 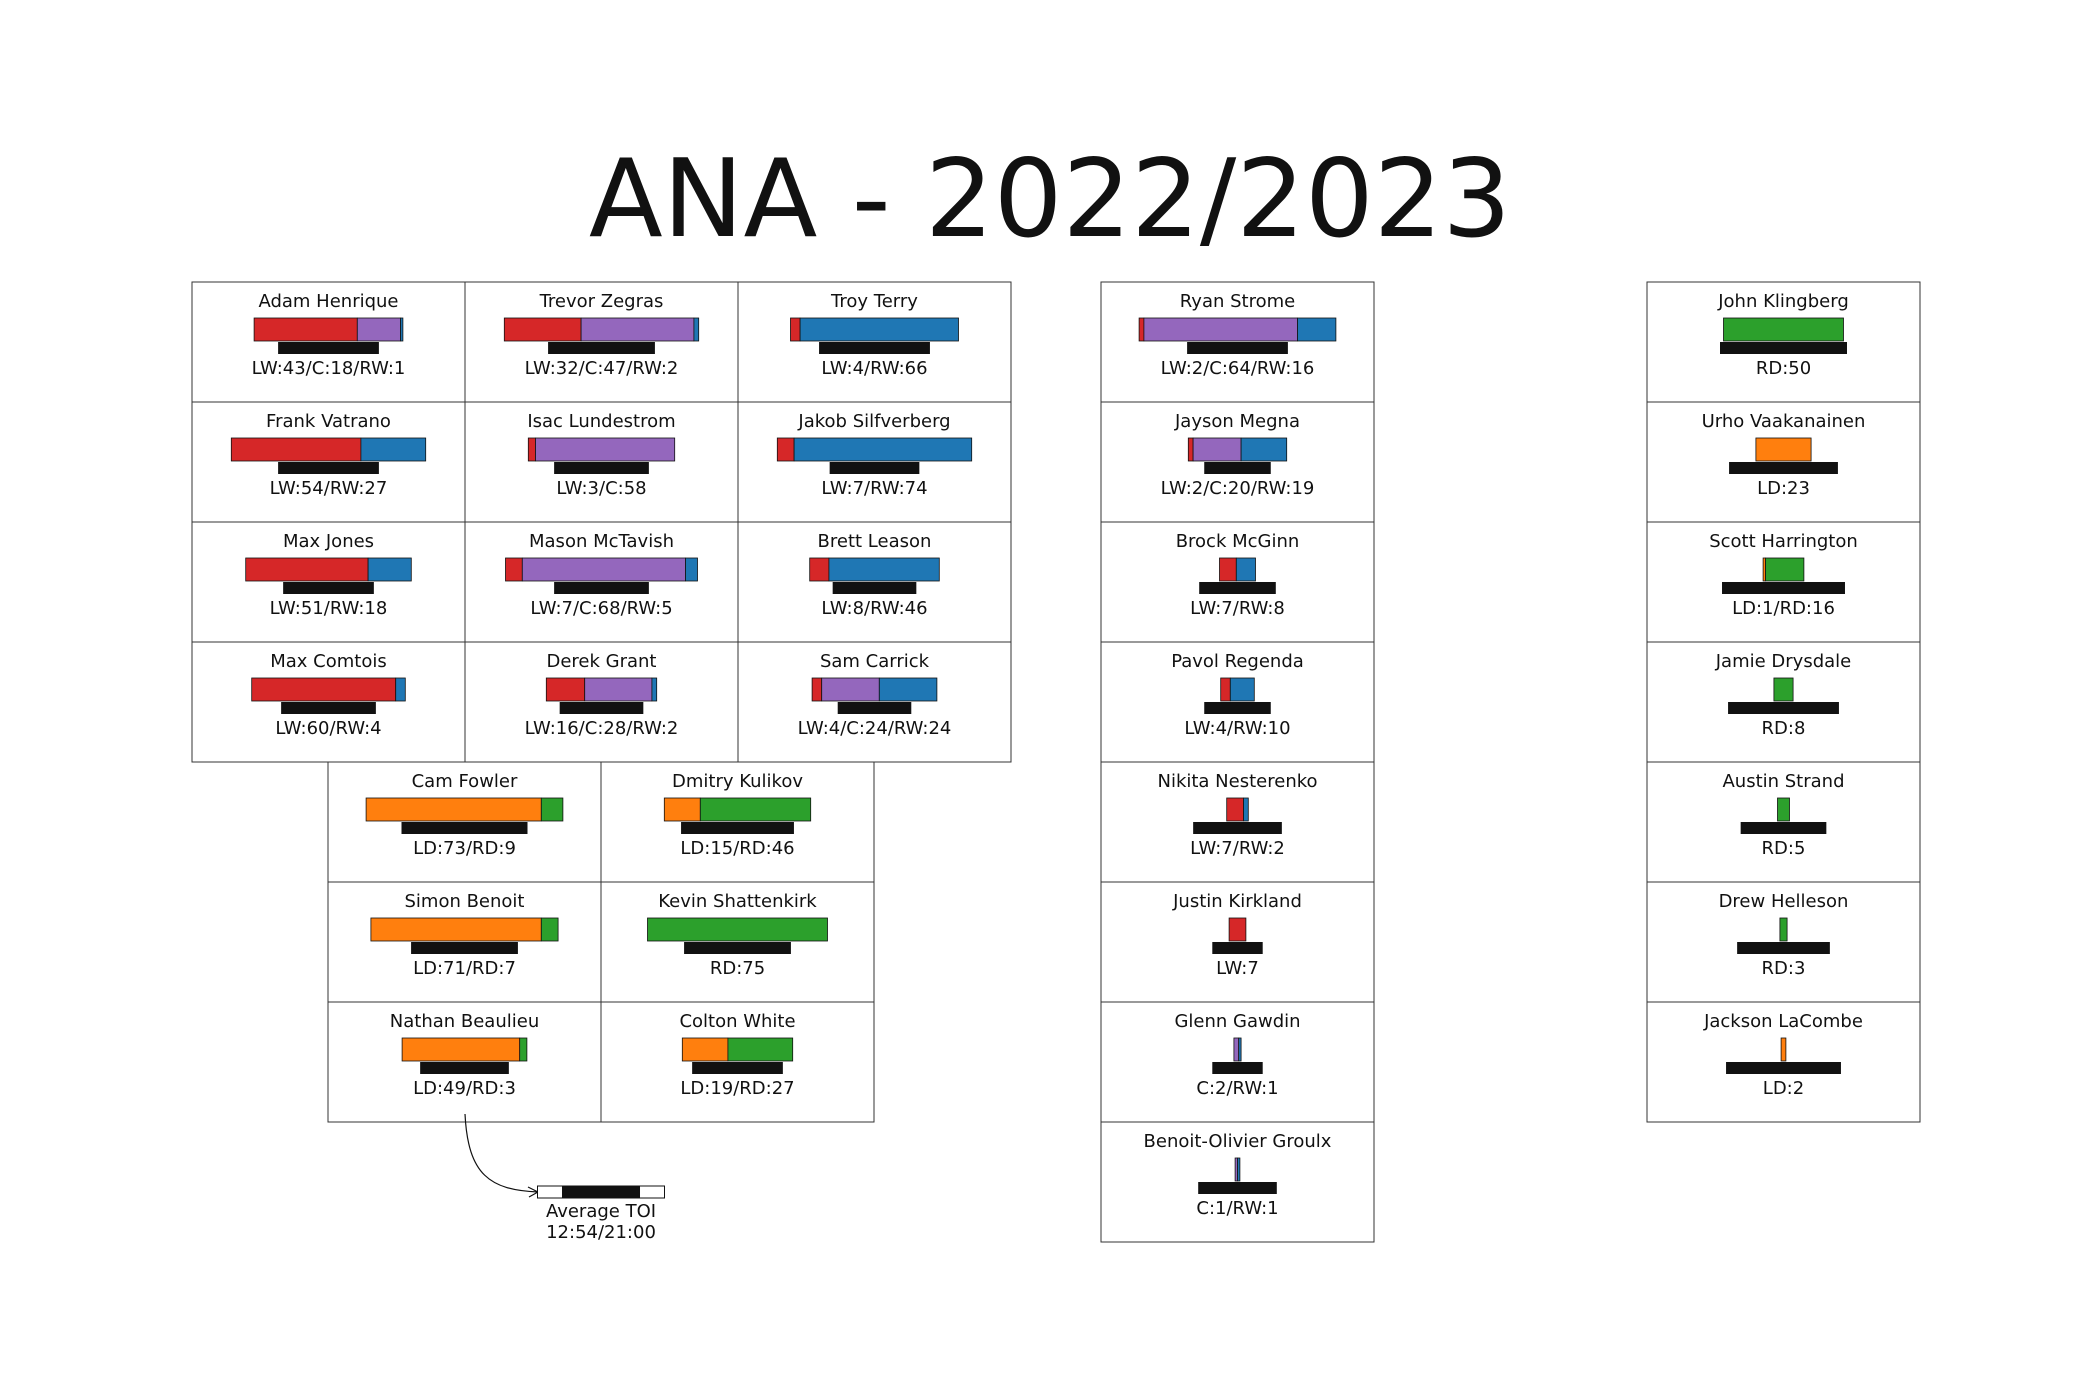 I want to click on player-cell: Max Jones LW:51/RW:18, so click(x=328, y=582).